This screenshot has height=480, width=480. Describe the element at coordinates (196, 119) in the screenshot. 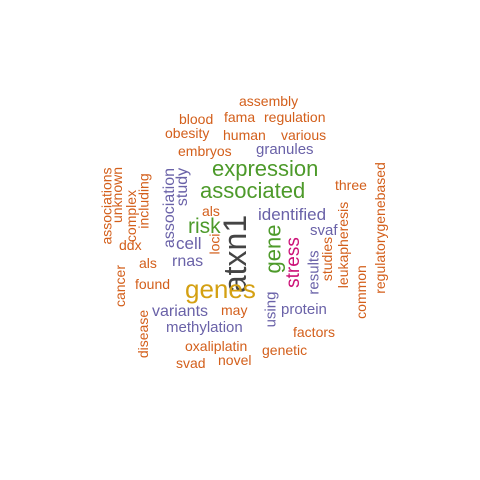

I see `word-blood: blood` at that location.